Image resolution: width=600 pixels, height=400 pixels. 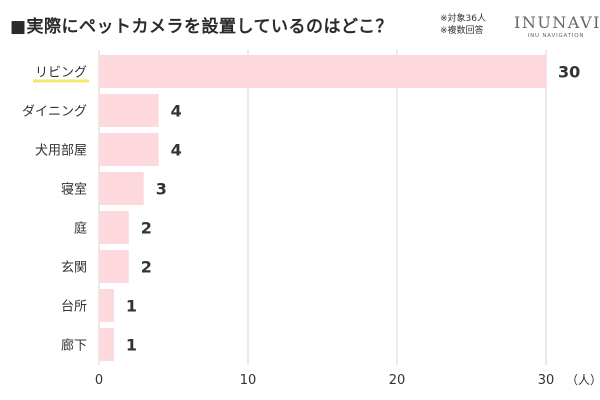 What do you see at coordinates (397, 380) in the screenshot?
I see `x-tick-label: 20` at bounding box center [397, 380].